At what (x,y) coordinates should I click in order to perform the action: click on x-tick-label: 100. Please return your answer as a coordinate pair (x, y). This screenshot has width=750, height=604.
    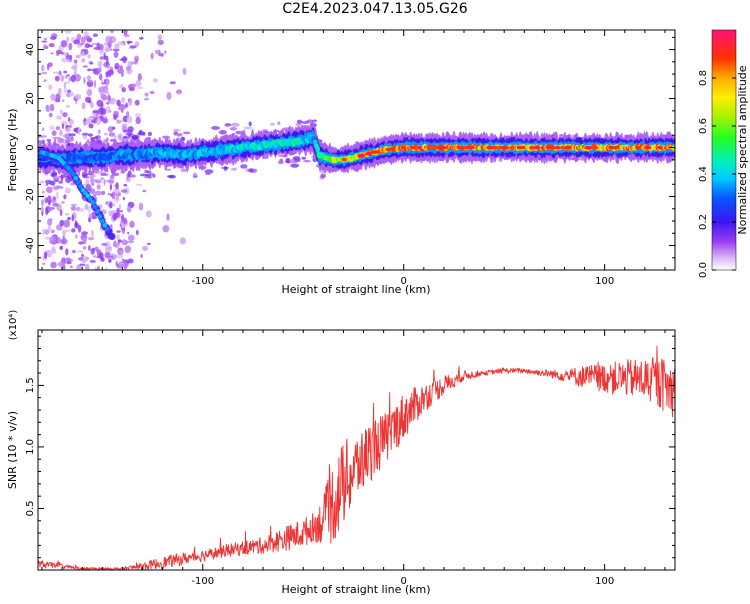
    Looking at the image, I should click on (604, 581).